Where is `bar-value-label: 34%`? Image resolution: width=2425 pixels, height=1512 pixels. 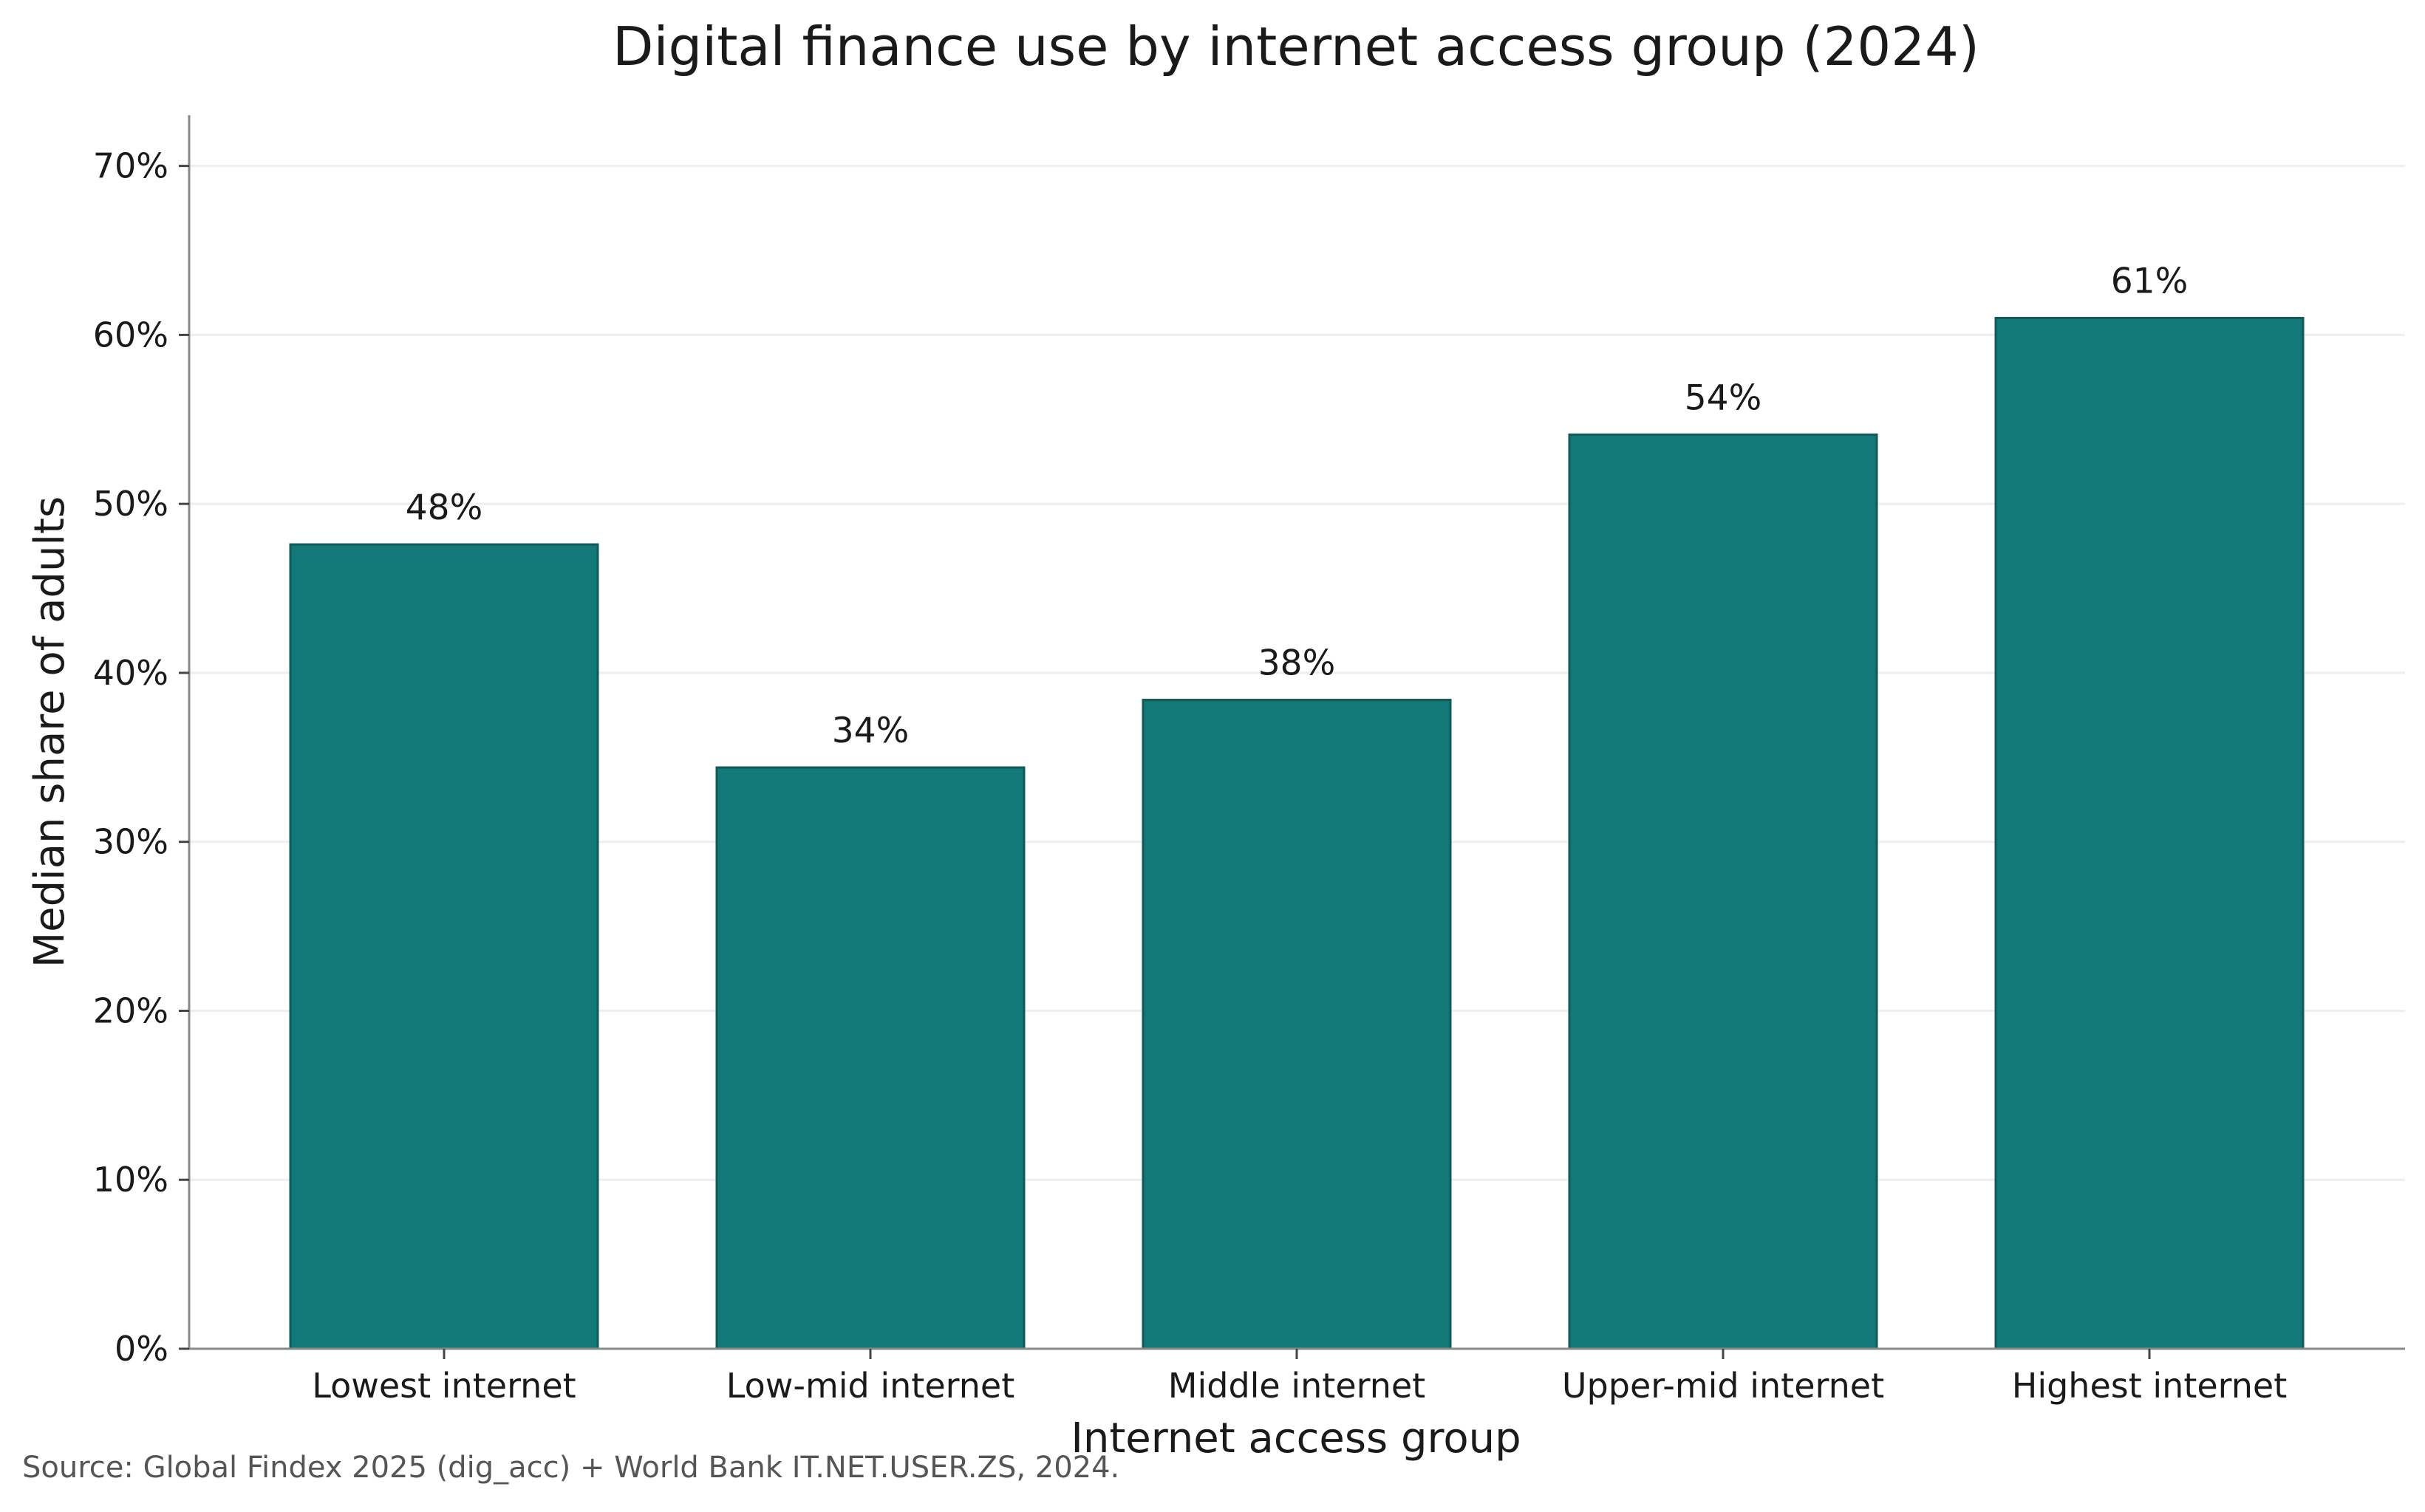 bar-value-label: 34% is located at coordinates (870, 731).